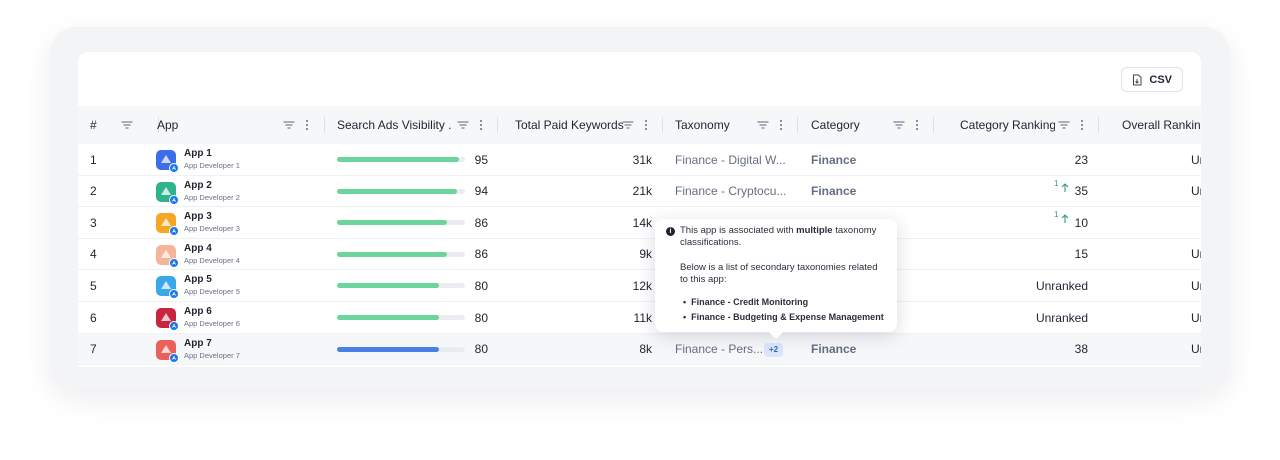 This screenshot has width=1280, height=460. What do you see at coordinates (645, 254) in the screenshot?
I see `paid-keywords: 9k` at bounding box center [645, 254].